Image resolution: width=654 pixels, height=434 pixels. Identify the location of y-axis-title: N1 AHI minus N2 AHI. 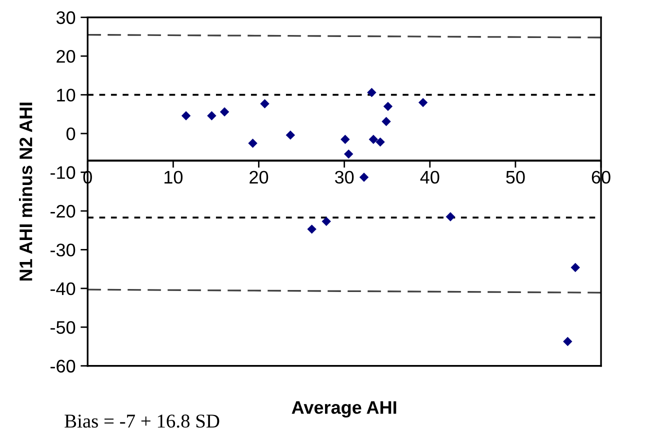
(25, 191).